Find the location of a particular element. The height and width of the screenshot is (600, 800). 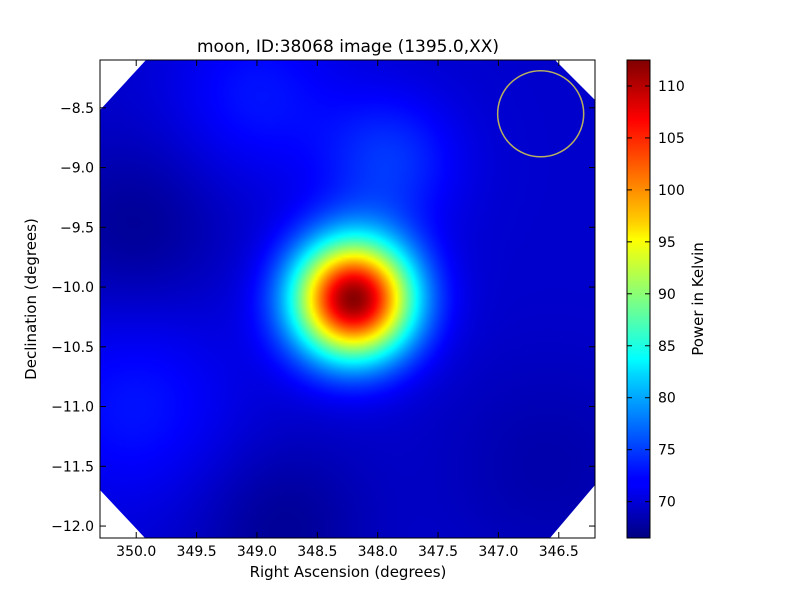

x-tick-label: 347.0 is located at coordinates (498, 552).